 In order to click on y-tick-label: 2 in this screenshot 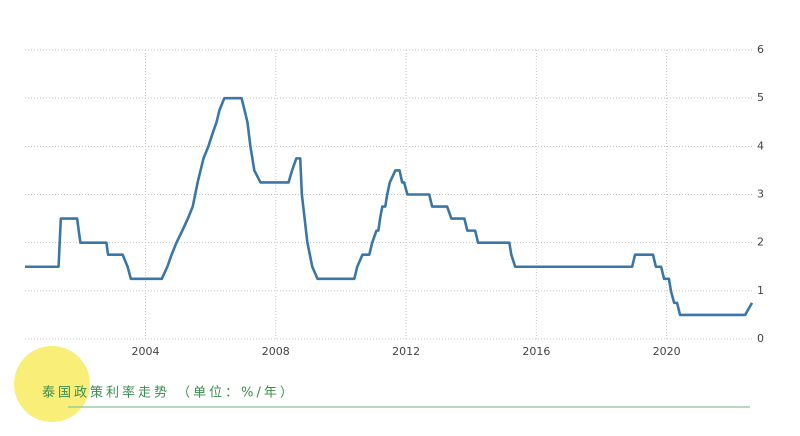, I will do `click(760, 242)`.